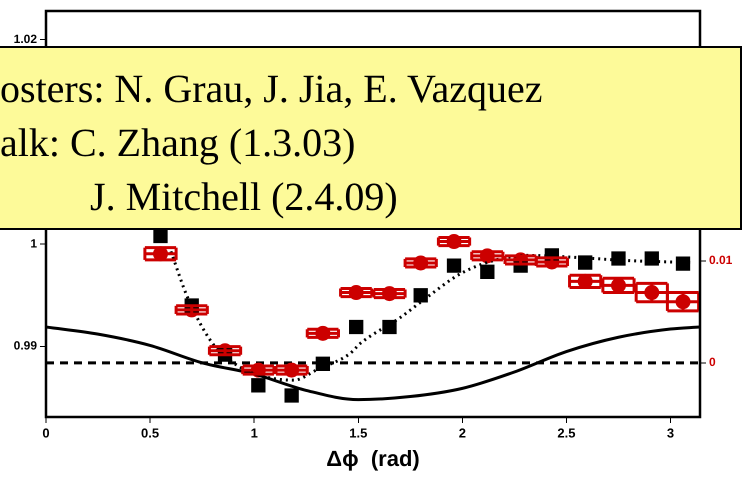 This screenshot has height=477, width=744. I want to click on annotation: J. Mitchell (2.4.09), so click(244, 197).